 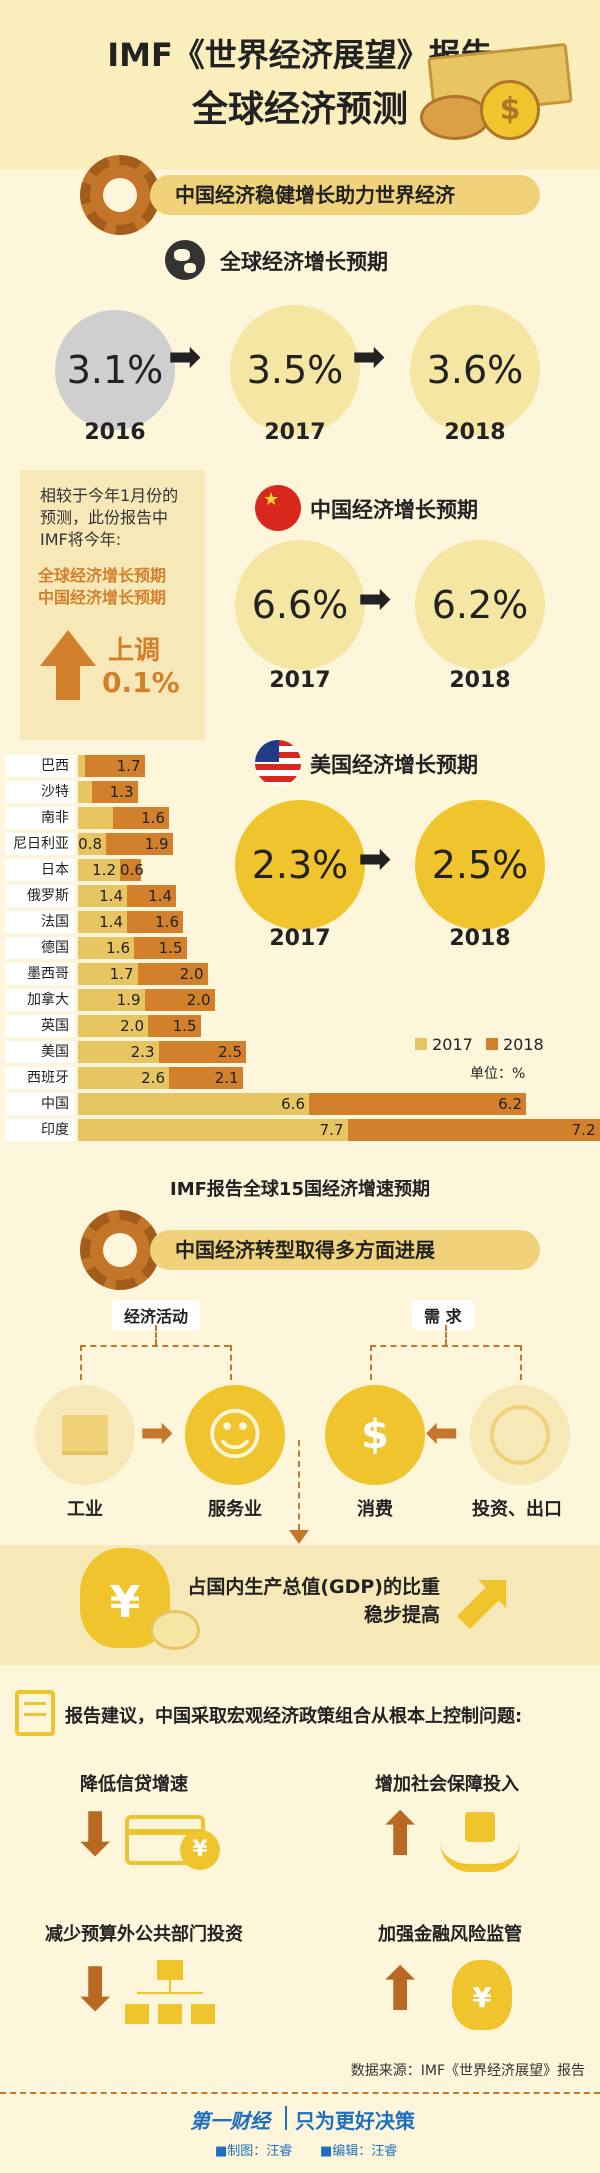 I want to click on china-flag-icon: ★, so click(x=278, y=508).